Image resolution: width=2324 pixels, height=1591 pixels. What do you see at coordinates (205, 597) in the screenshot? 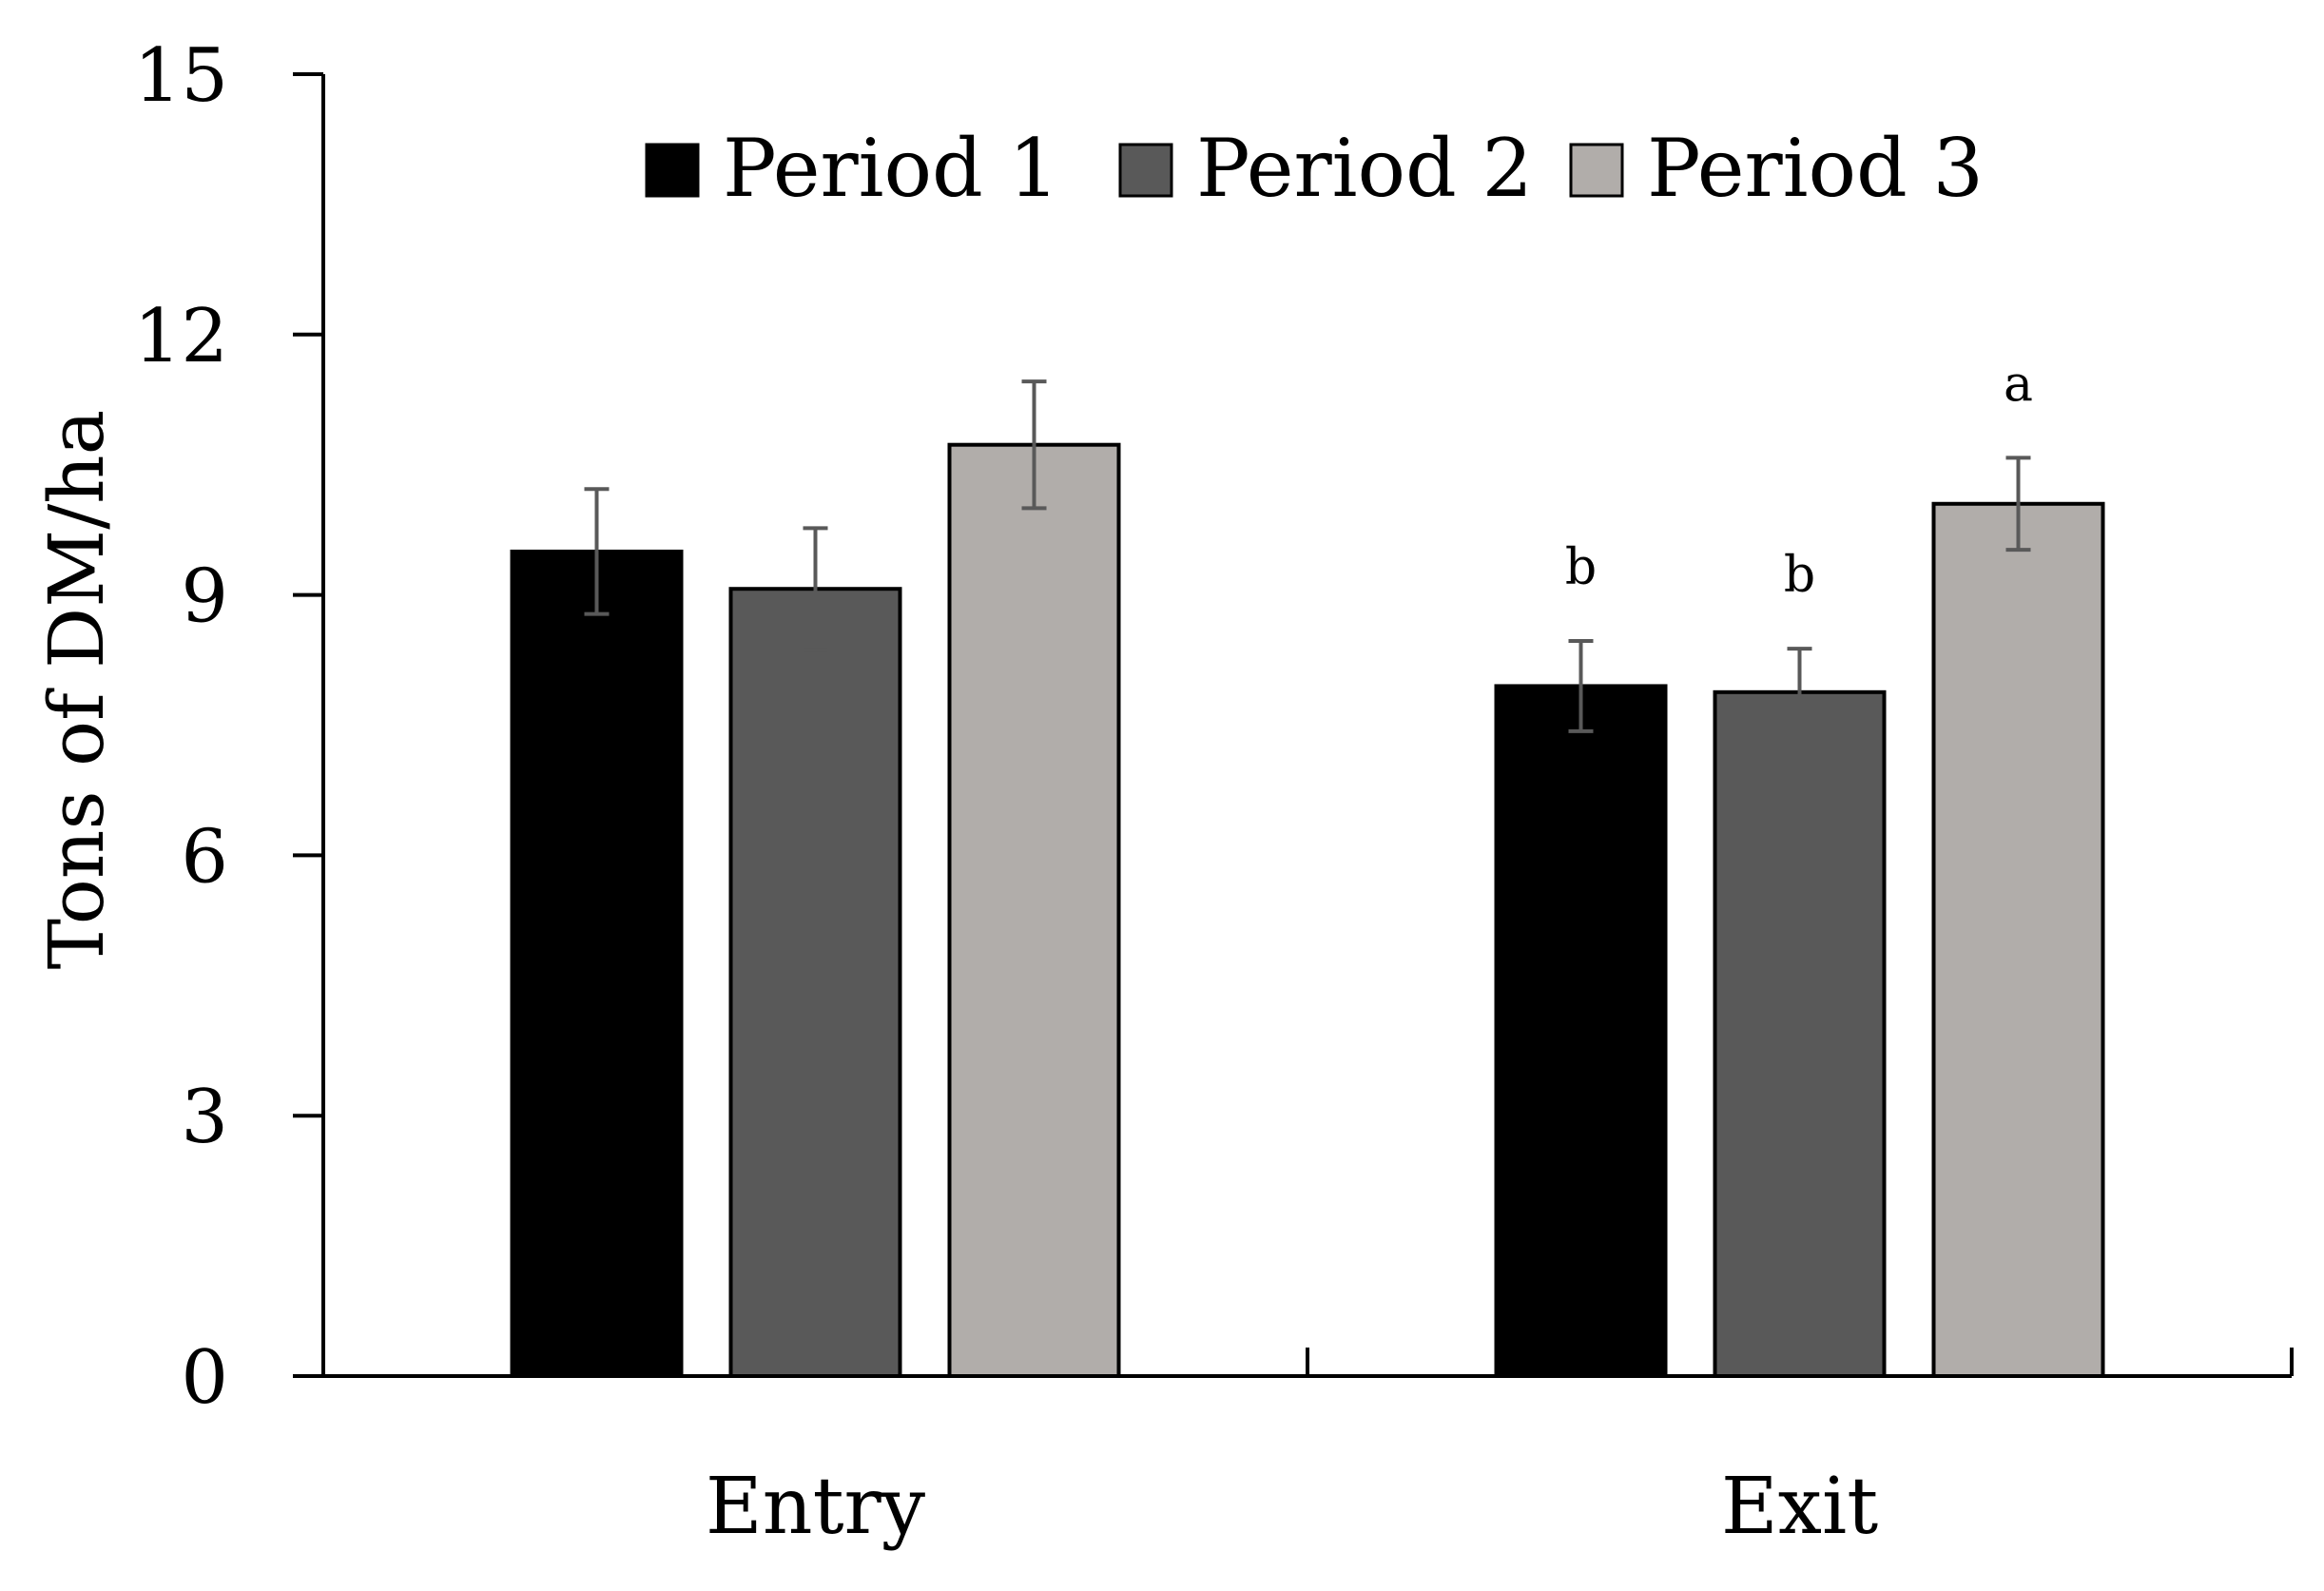
I see `y-tick-label: 9` at bounding box center [205, 597].